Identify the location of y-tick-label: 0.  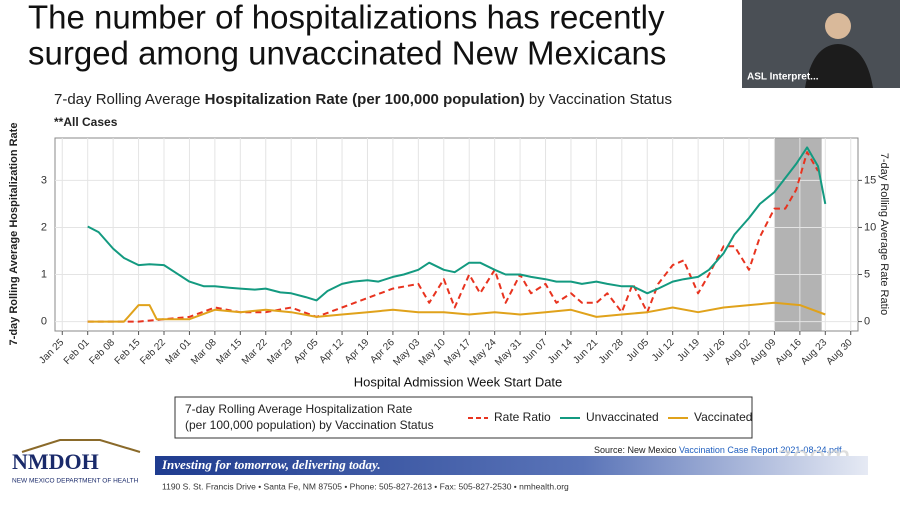
(44, 321).